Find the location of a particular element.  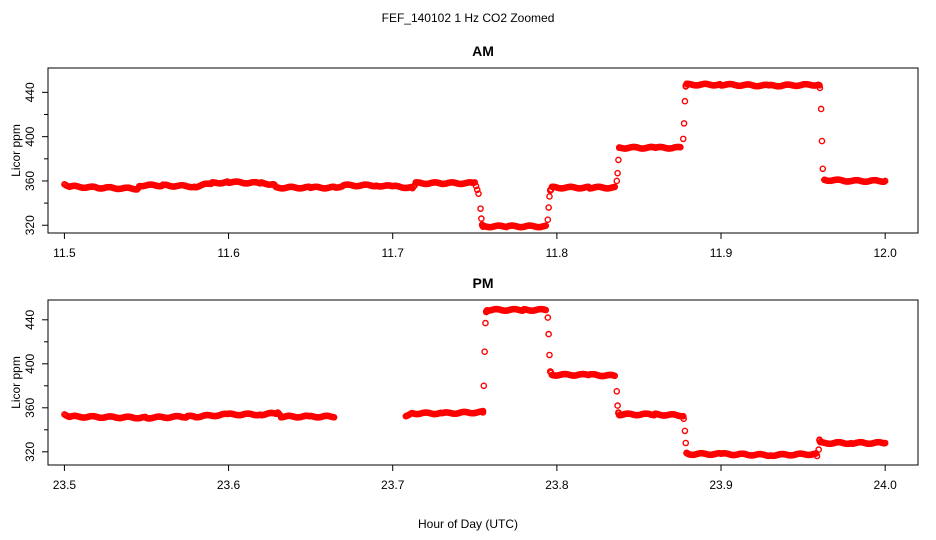

x-axis-label: Hour of Day (UTC) is located at coordinates (468, 524).